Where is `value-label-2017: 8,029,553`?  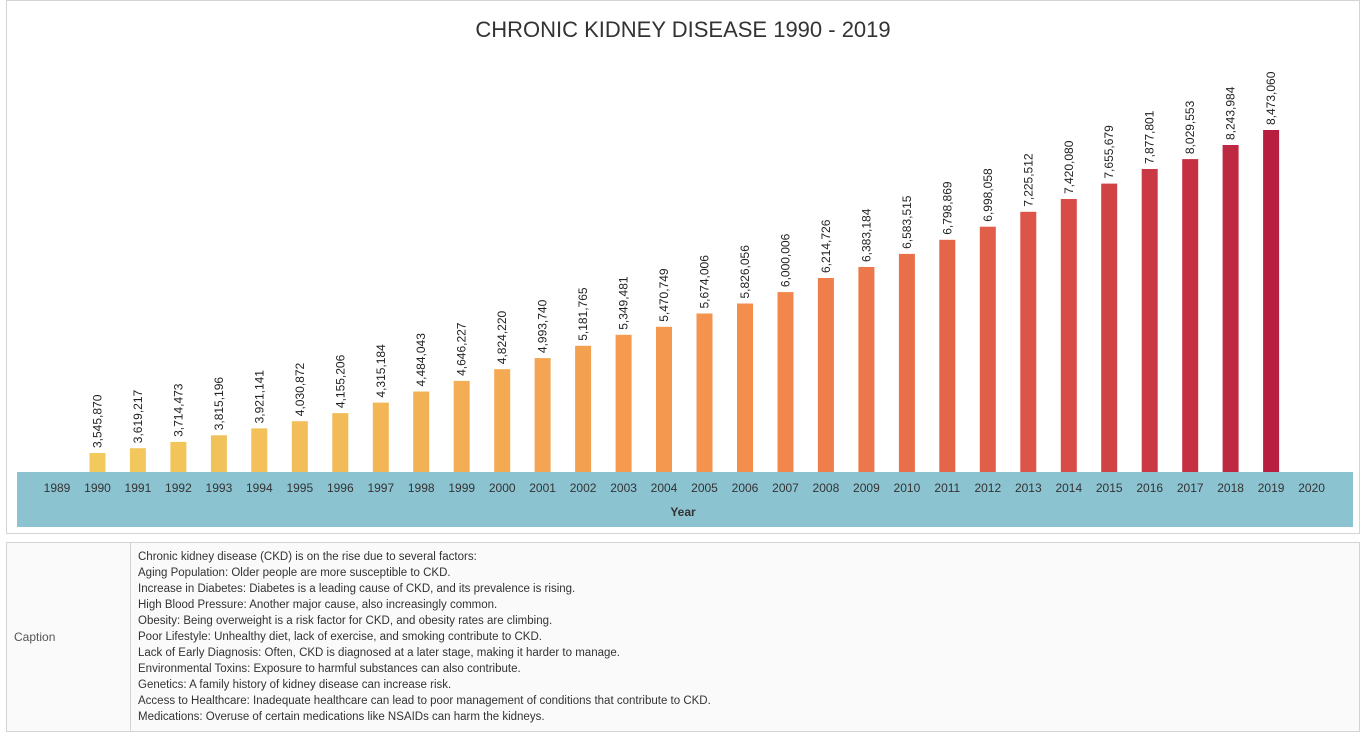
value-label-2017: 8,029,553 is located at coordinates (1190, 127).